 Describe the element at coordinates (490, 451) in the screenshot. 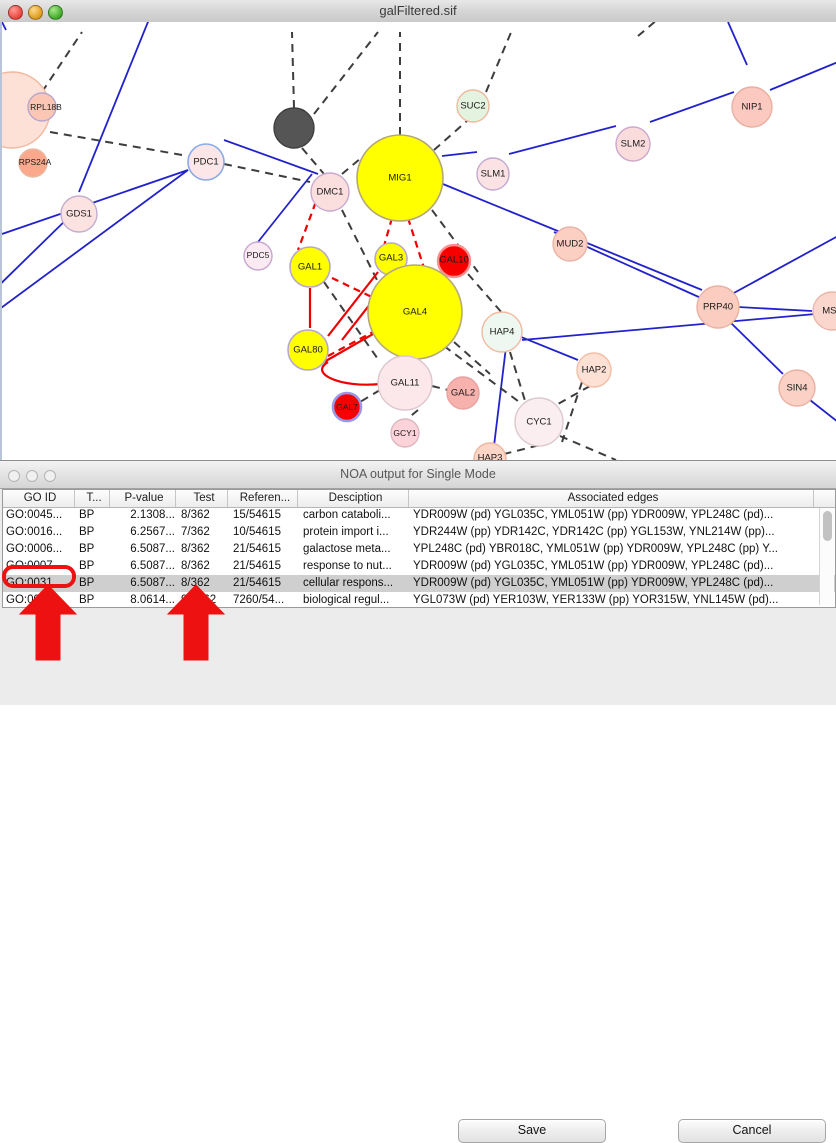

I see `node-HAP3` at that location.